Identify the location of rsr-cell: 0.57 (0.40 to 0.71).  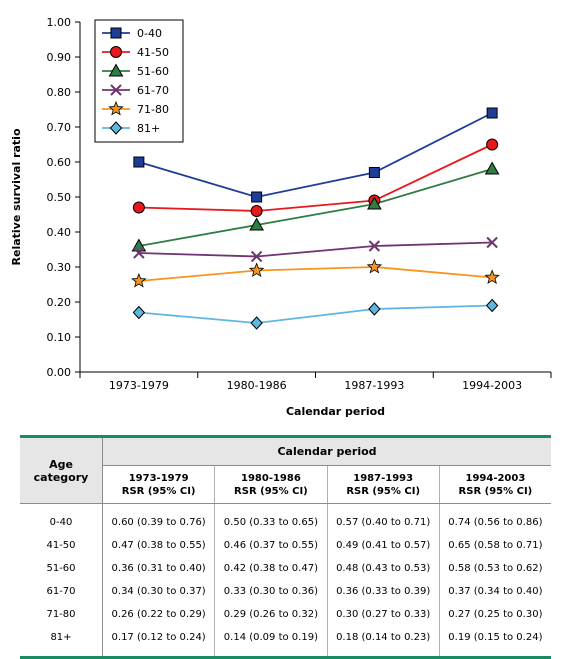
(383, 522).